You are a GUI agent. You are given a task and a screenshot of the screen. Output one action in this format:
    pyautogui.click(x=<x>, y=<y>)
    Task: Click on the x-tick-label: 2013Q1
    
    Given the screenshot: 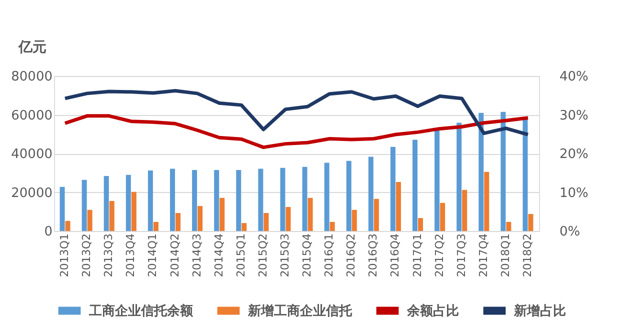 What is the action you would take?
    pyautogui.click(x=65, y=256)
    